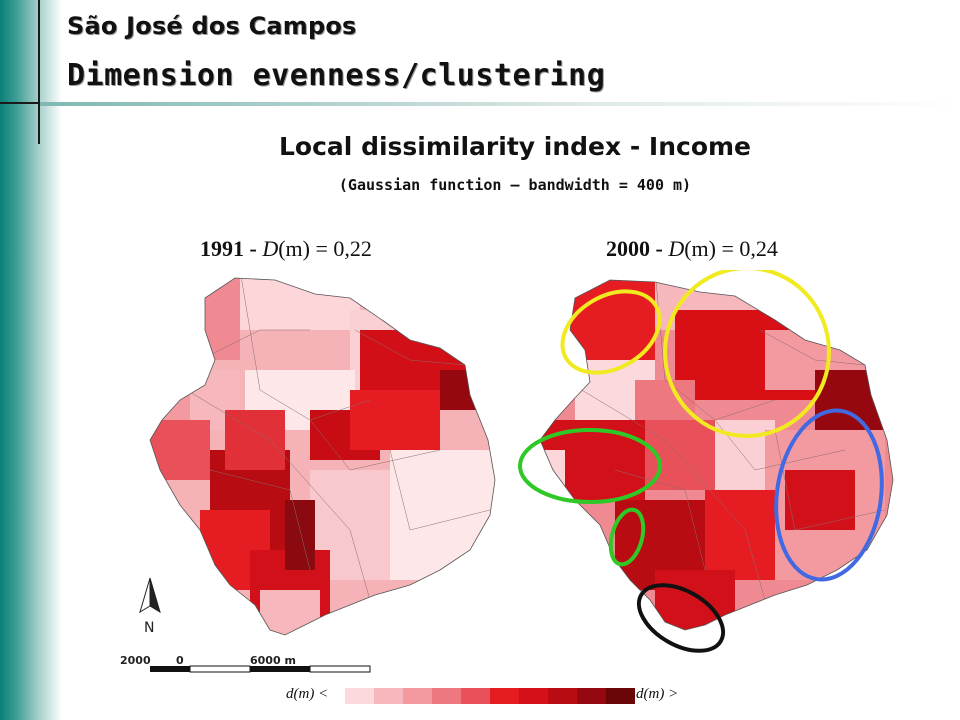 This screenshot has height=720, width=960. I want to click on scale-label-left: 2000, so click(135, 660).